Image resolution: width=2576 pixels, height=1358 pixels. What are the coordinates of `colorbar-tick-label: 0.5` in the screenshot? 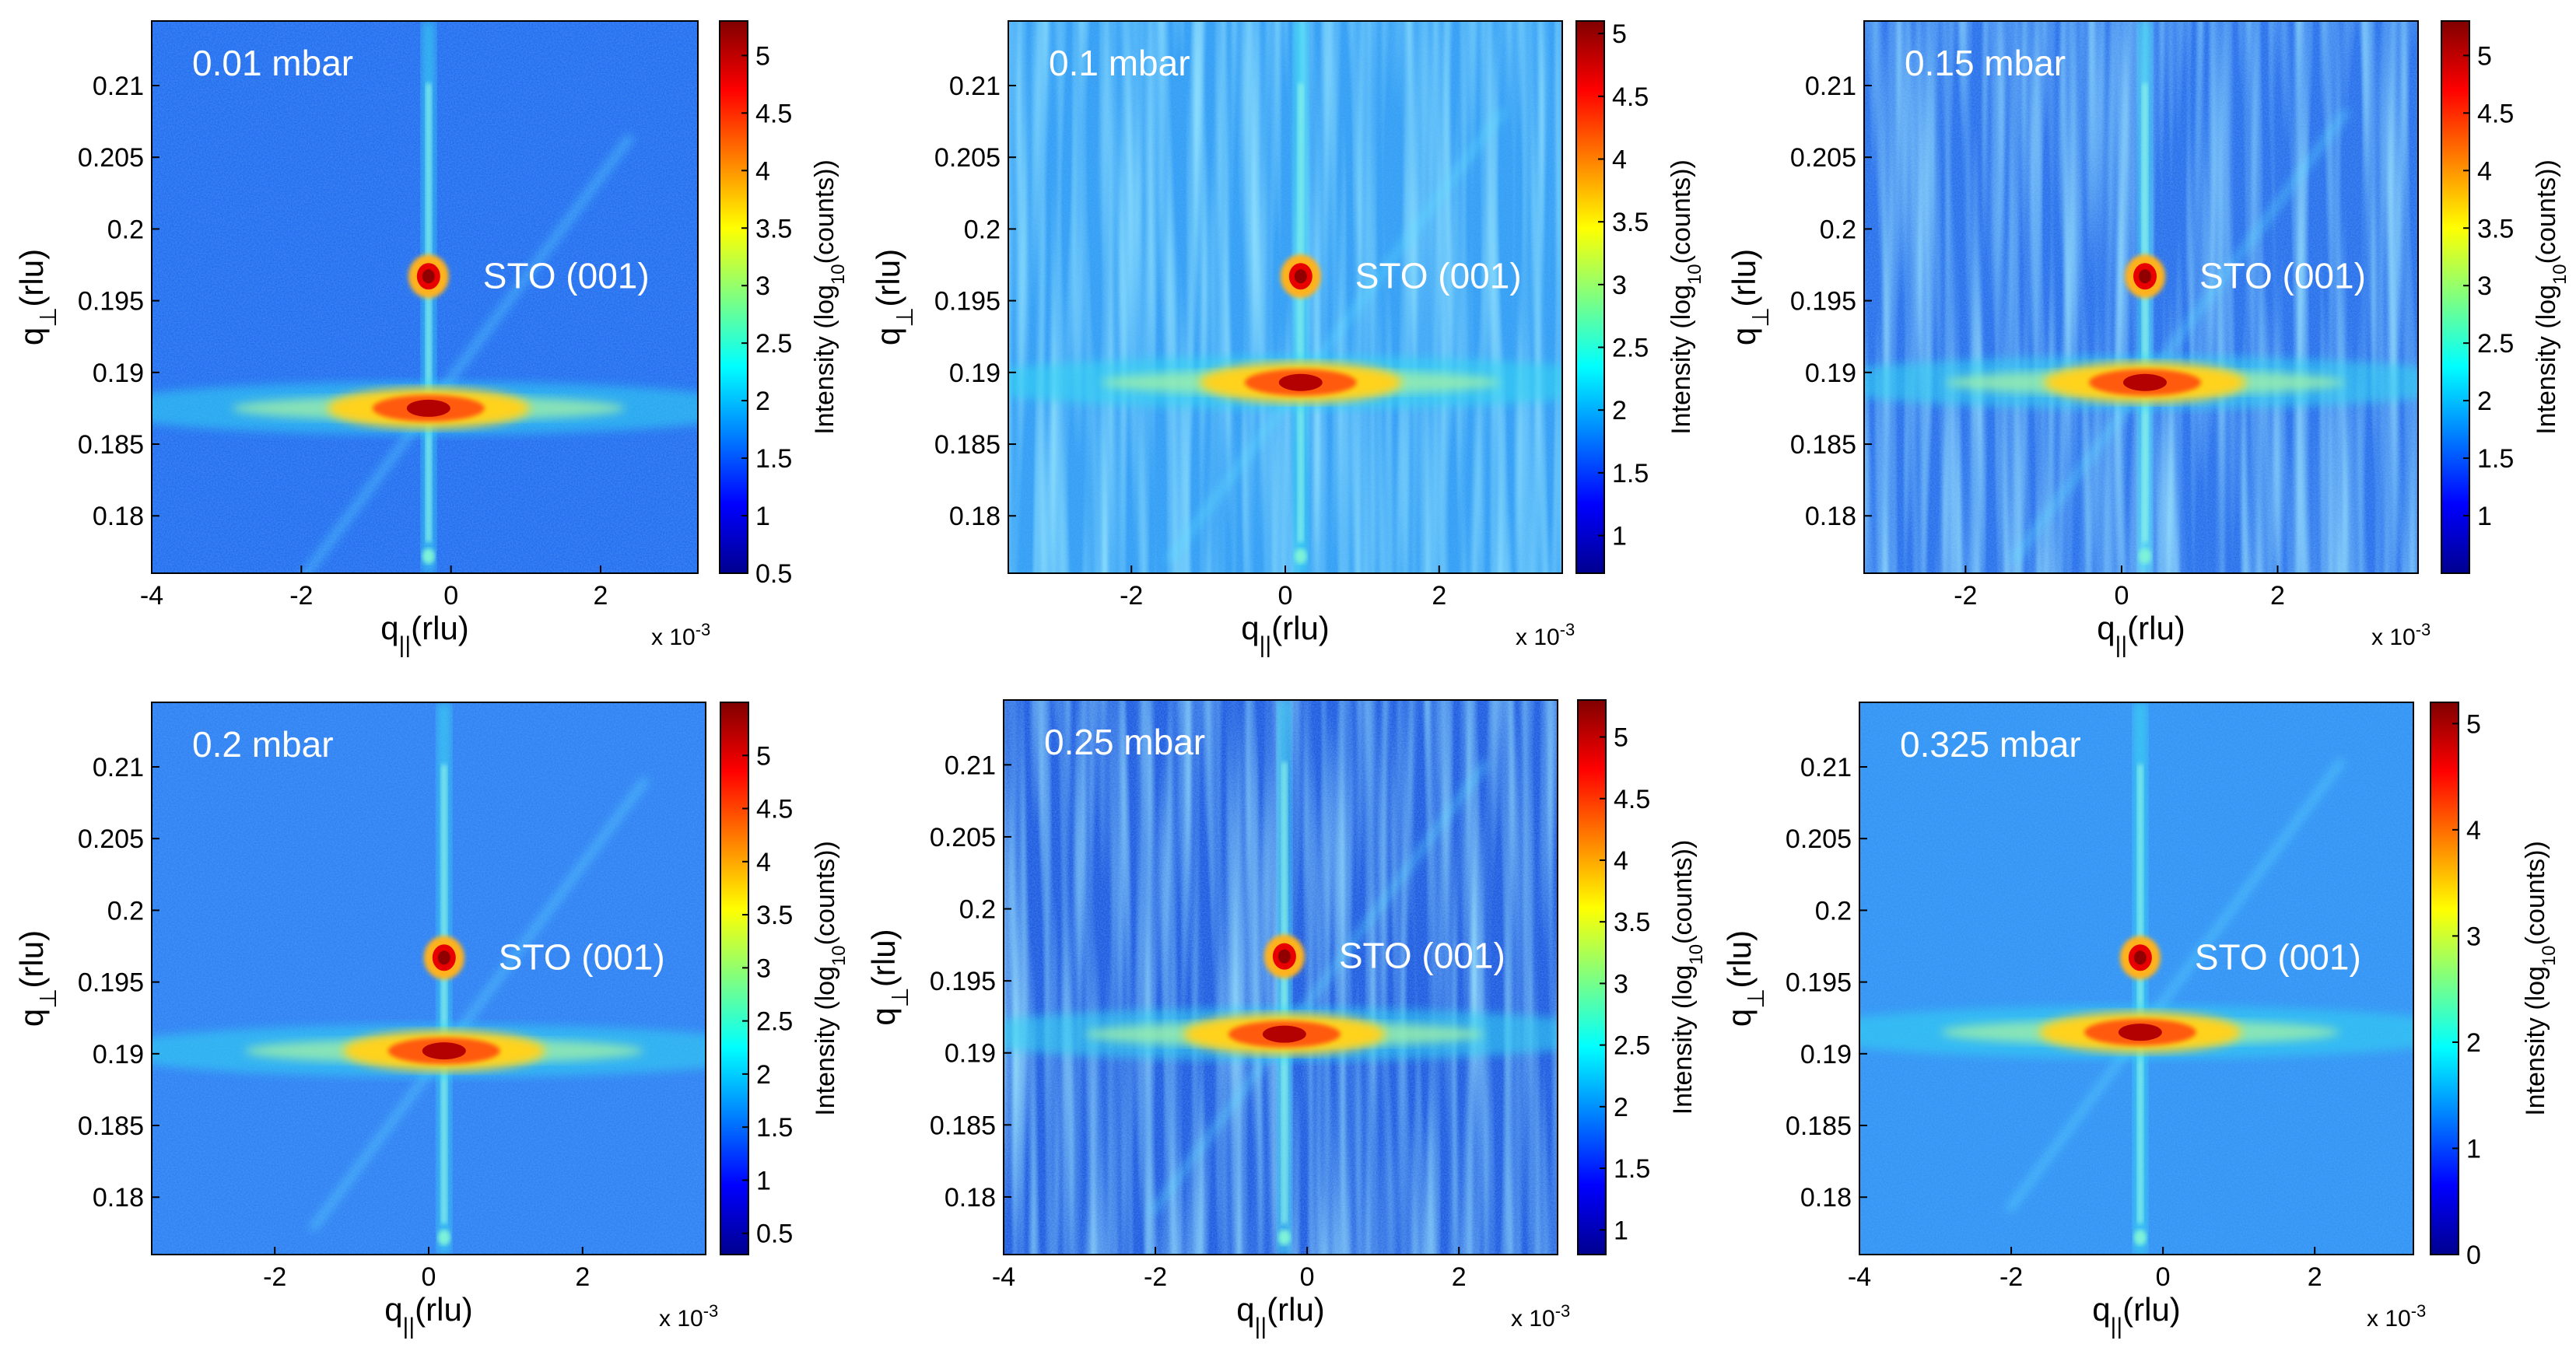 It's located at (773, 574).